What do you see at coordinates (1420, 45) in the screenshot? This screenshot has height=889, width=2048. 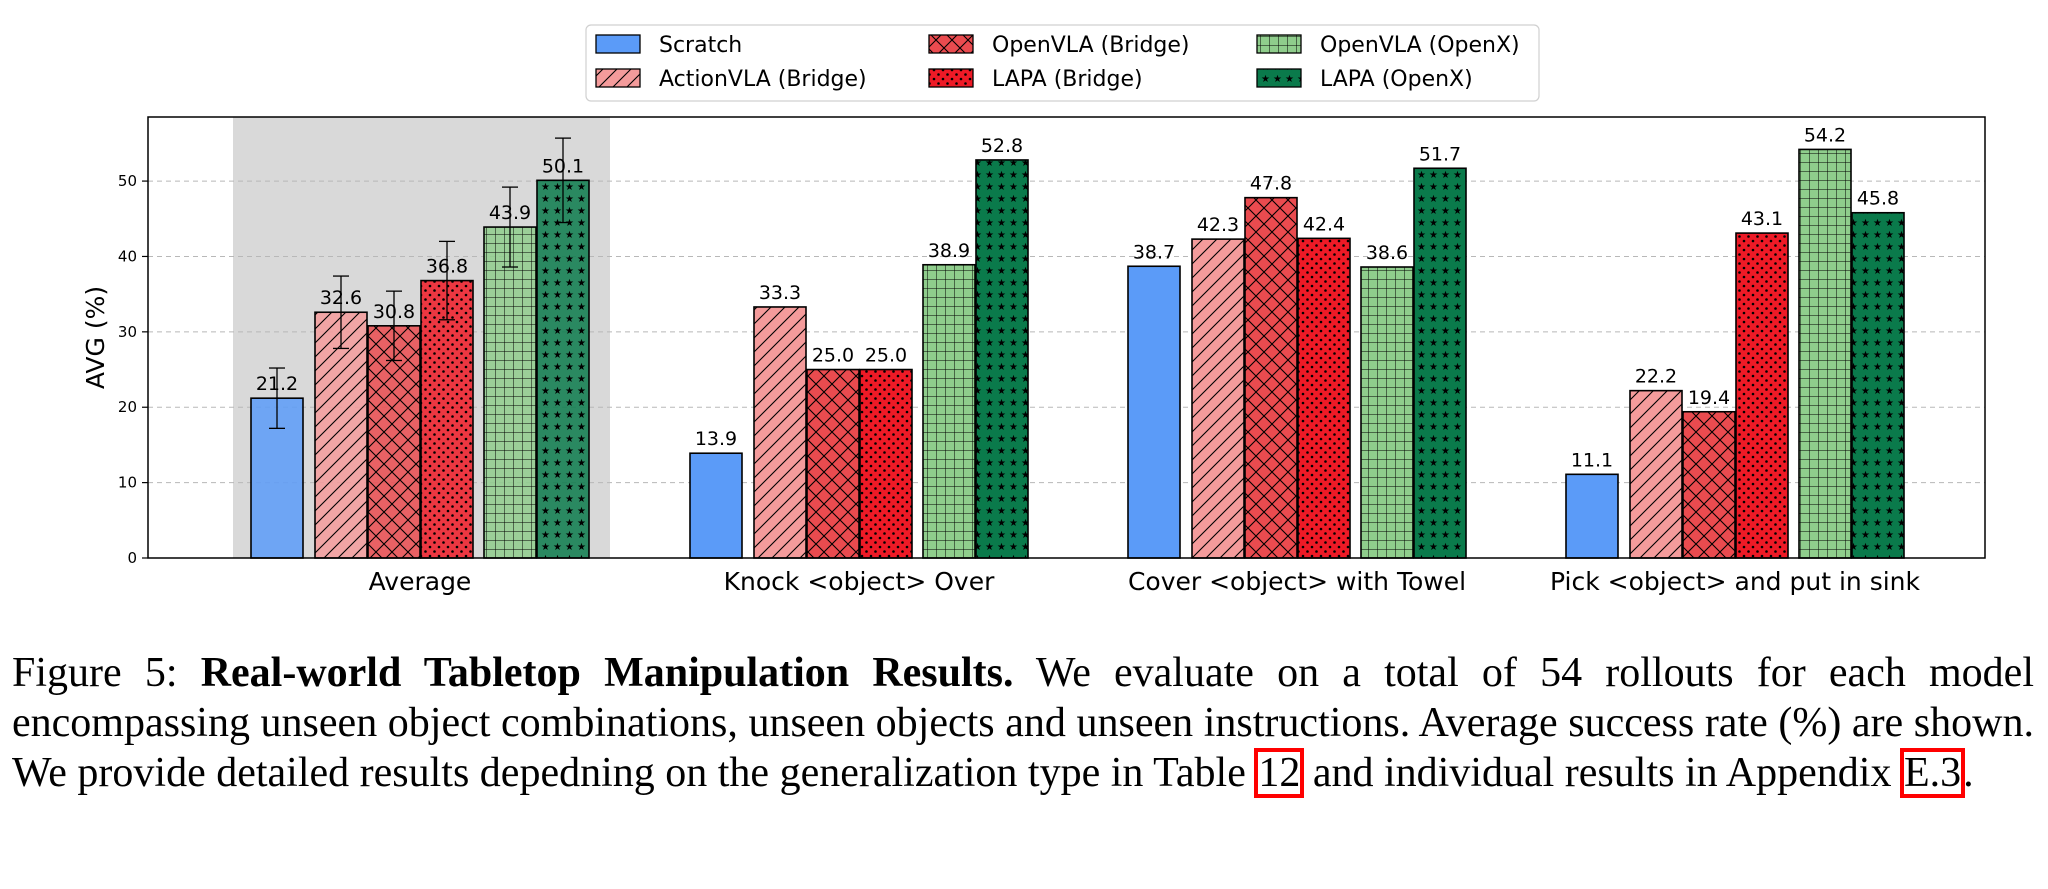 I see `legend-label: OpenVLA (OpenX)` at bounding box center [1420, 45].